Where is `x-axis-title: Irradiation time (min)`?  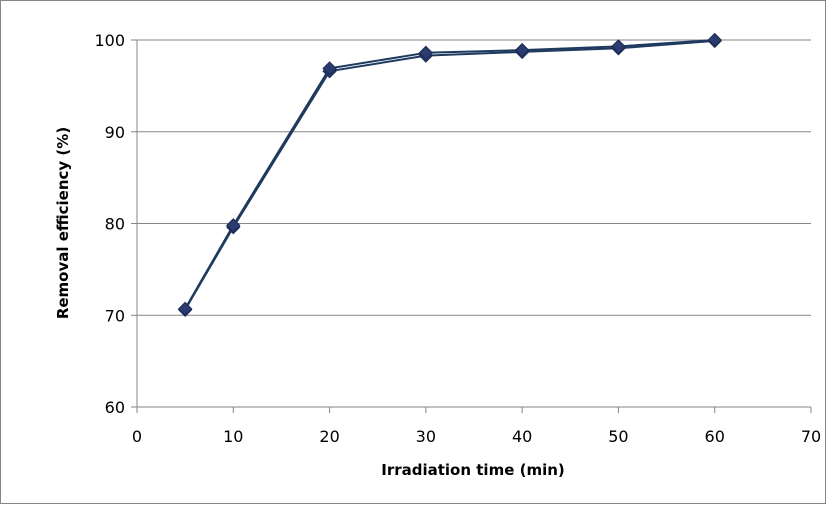 x-axis-title: Irradiation time (min) is located at coordinates (473, 470).